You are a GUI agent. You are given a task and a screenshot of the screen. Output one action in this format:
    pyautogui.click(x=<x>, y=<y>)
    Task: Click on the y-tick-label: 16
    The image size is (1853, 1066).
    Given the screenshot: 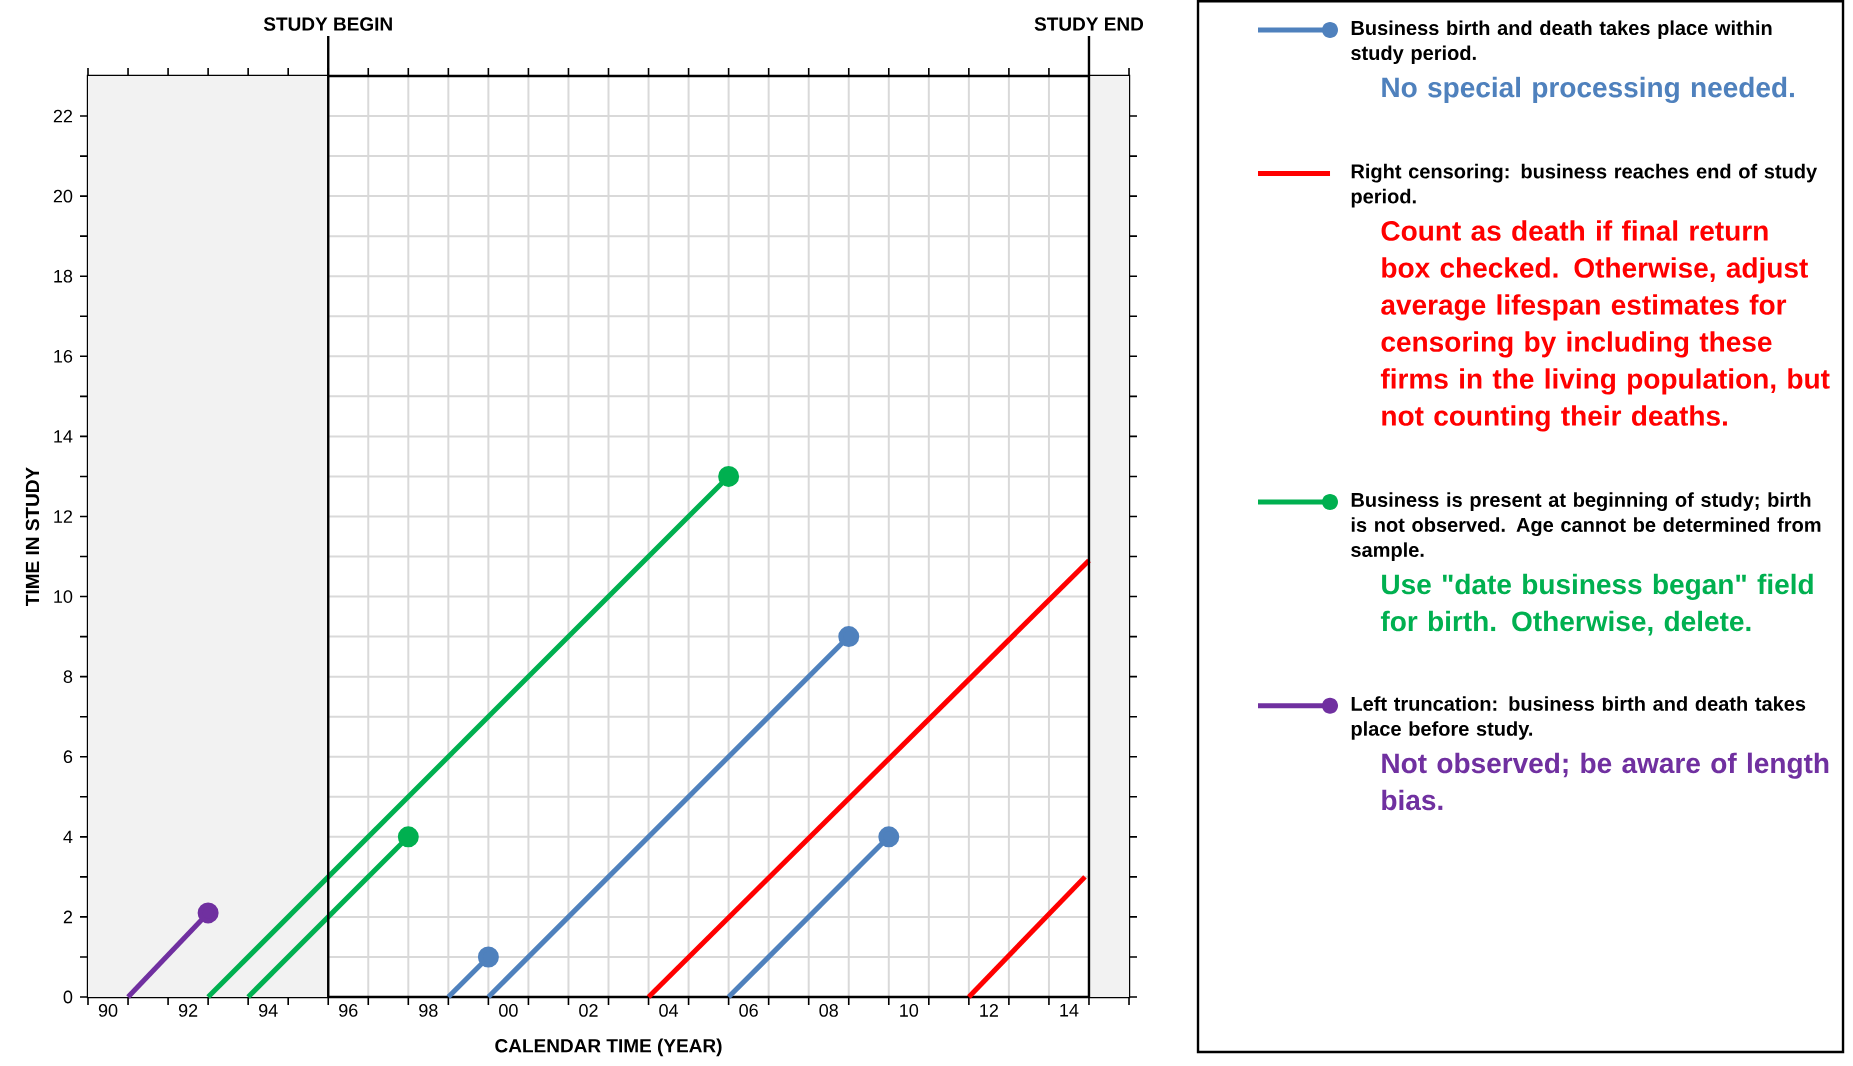 What is the action you would take?
    pyautogui.click(x=63, y=356)
    